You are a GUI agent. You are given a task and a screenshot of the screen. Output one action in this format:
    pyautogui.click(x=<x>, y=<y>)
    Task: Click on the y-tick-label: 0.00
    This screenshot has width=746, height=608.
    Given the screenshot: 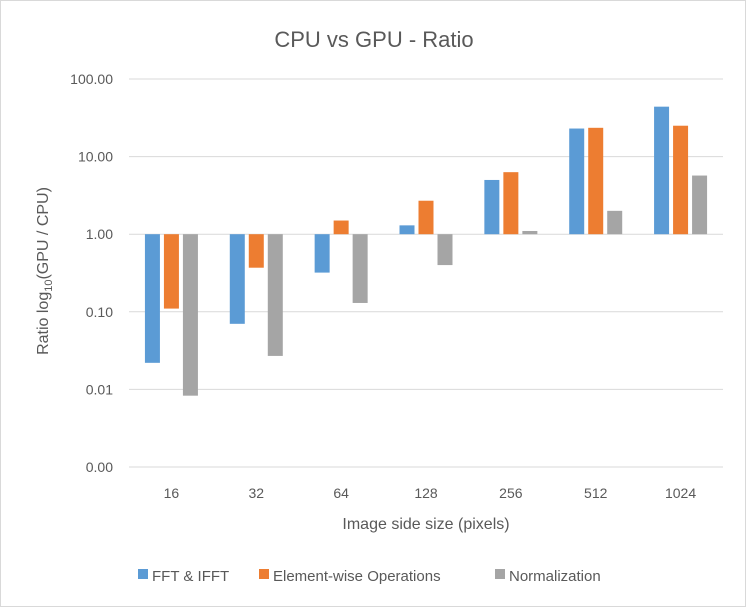 What is the action you would take?
    pyautogui.click(x=99, y=467)
    